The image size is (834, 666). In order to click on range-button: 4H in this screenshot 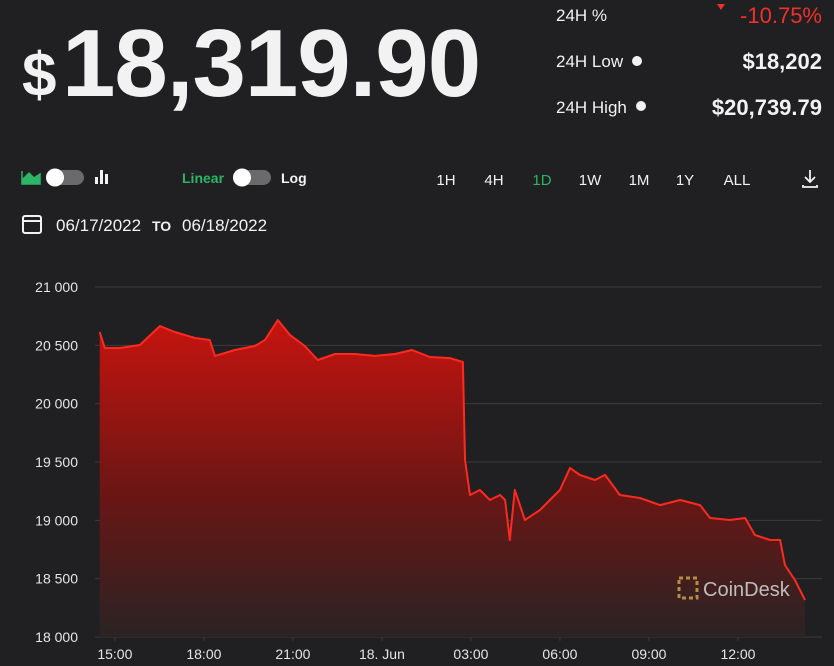, I will do `click(493, 180)`.